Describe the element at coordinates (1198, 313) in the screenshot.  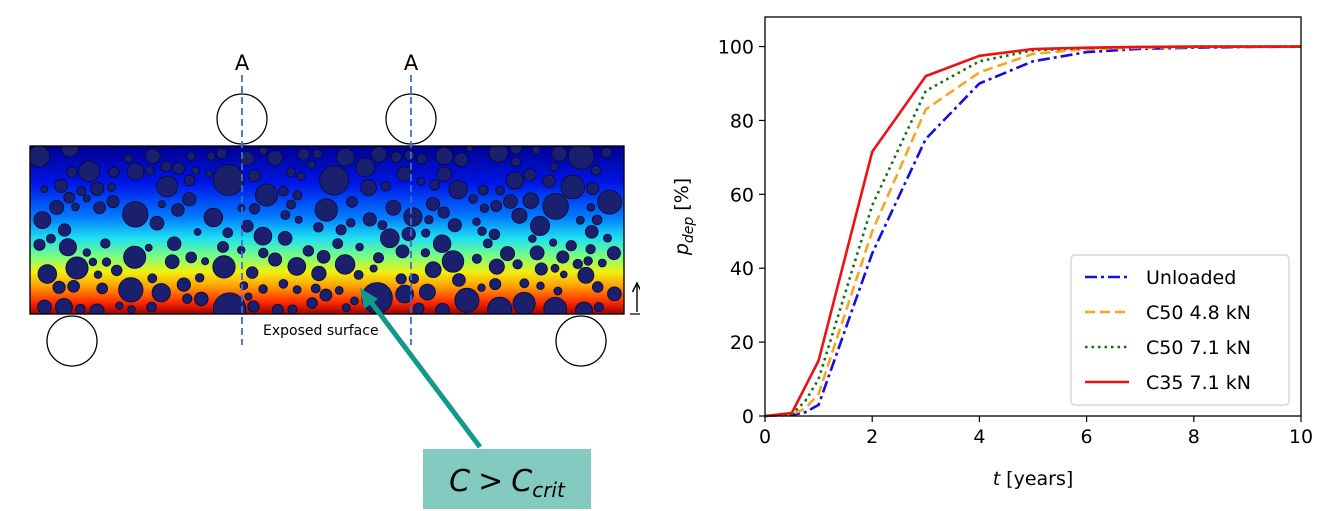
I see `legend-label-1: C50 4.8 kN` at that location.